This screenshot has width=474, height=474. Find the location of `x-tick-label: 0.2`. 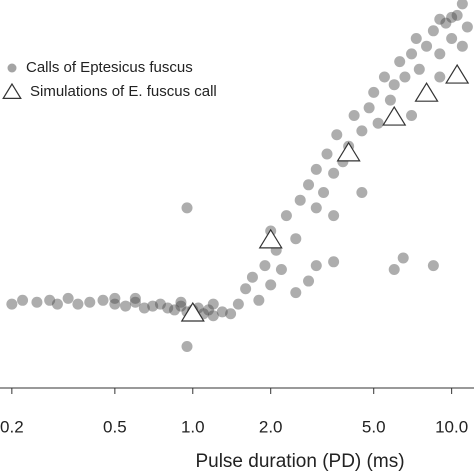

x-tick-label: 0.2 is located at coordinates (12, 426).